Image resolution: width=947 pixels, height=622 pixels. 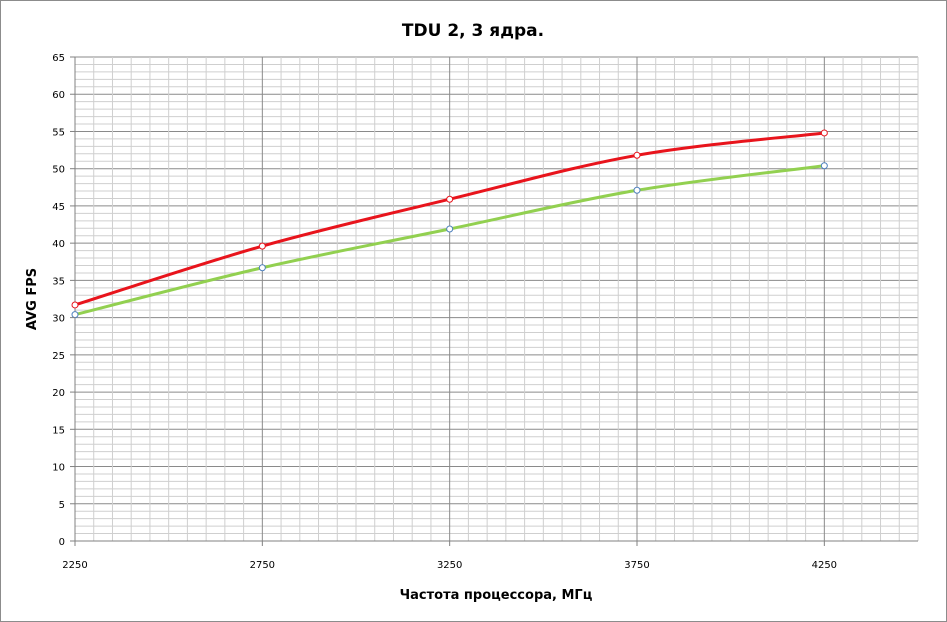 What do you see at coordinates (58, 393) in the screenshot?
I see `y-tick-label: 20` at bounding box center [58, 393].